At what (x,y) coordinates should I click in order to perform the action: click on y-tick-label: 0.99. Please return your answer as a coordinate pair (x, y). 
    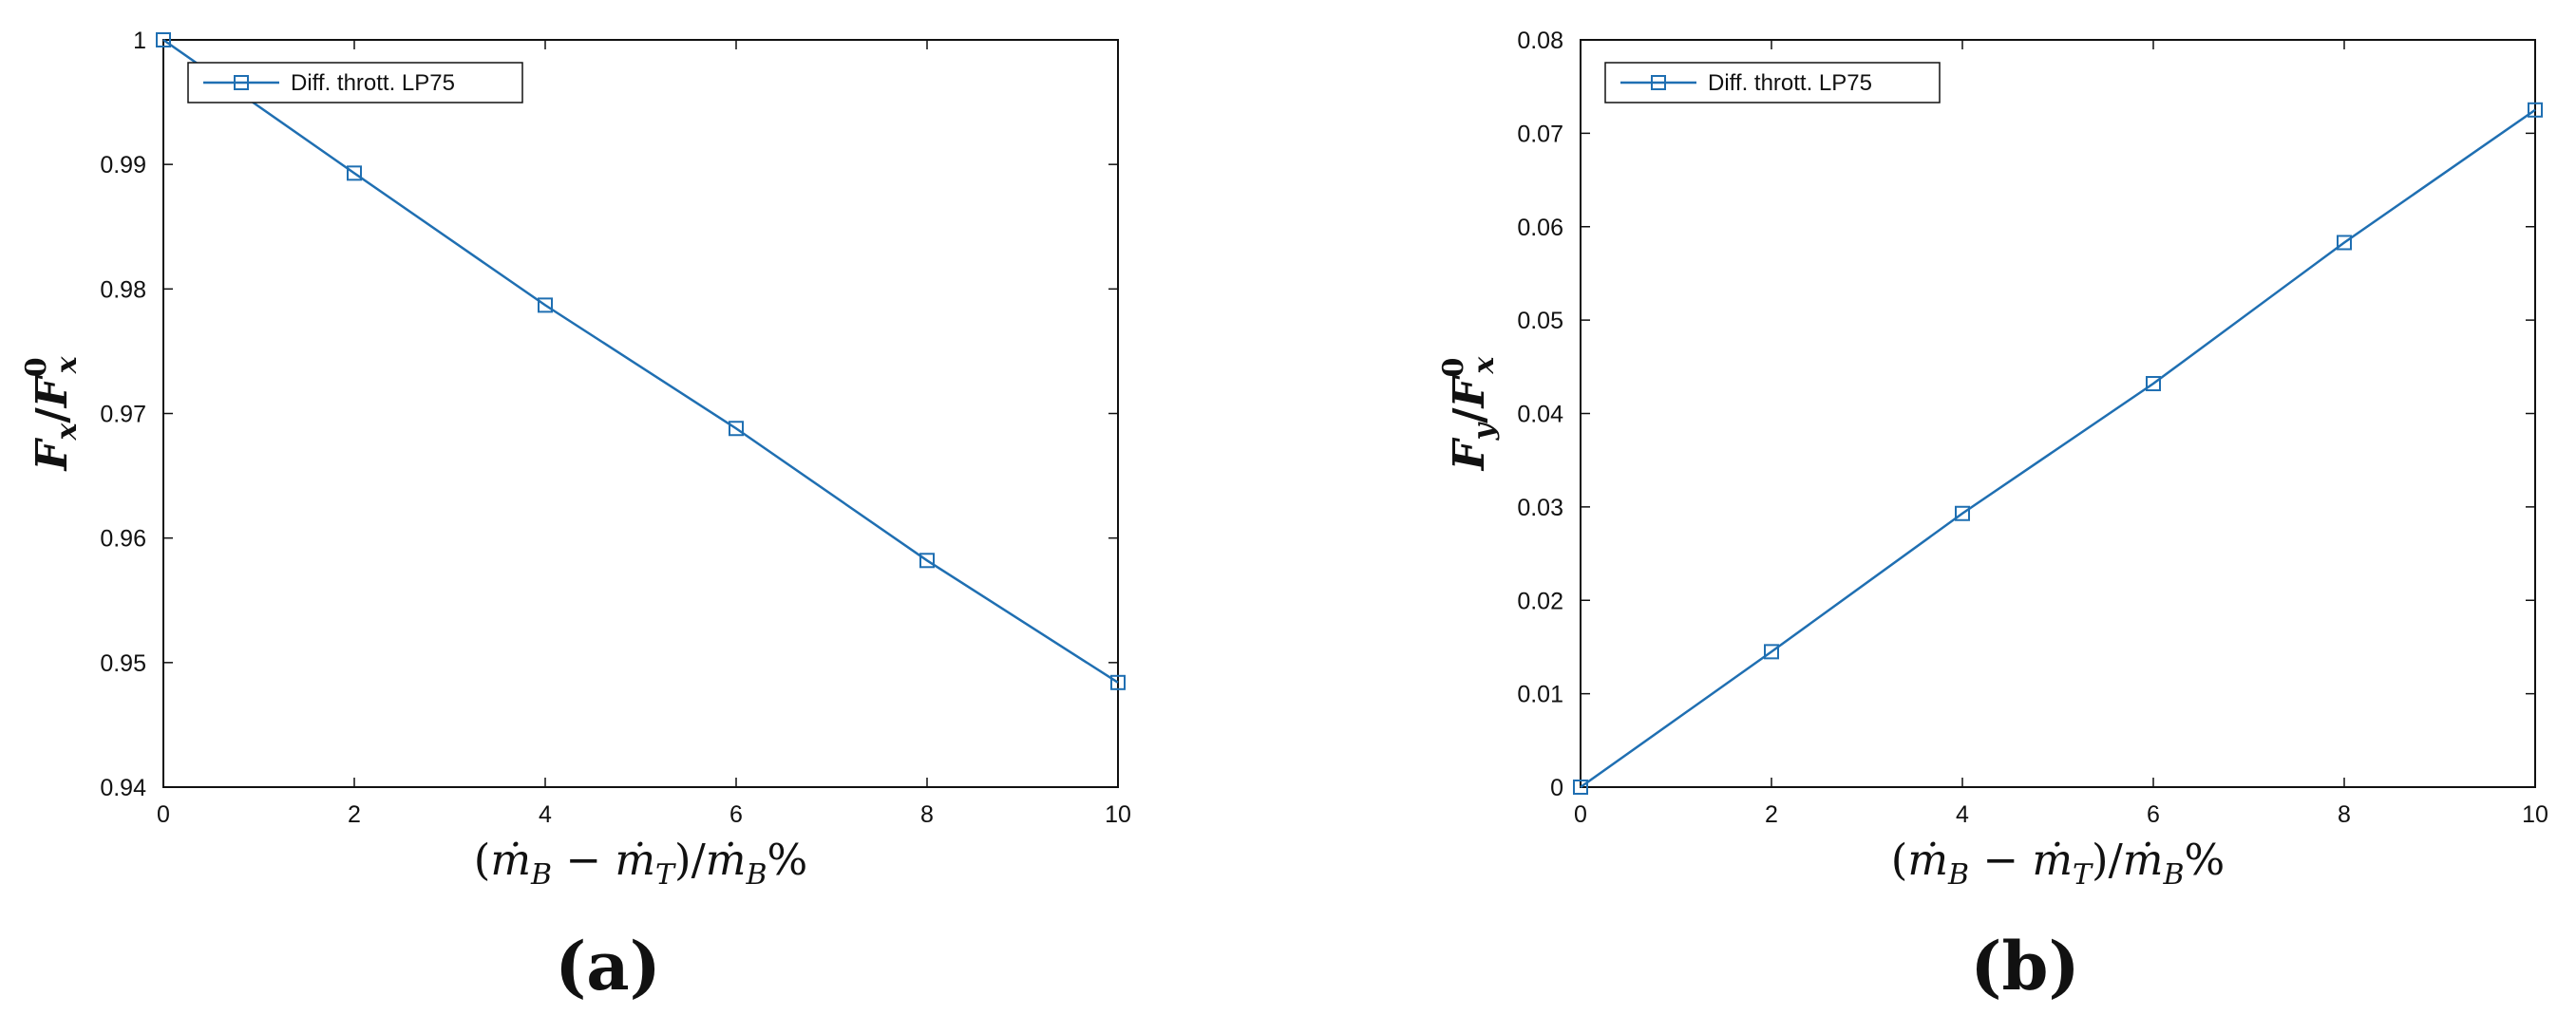
    Looking at the image, I should click on (123, 165).